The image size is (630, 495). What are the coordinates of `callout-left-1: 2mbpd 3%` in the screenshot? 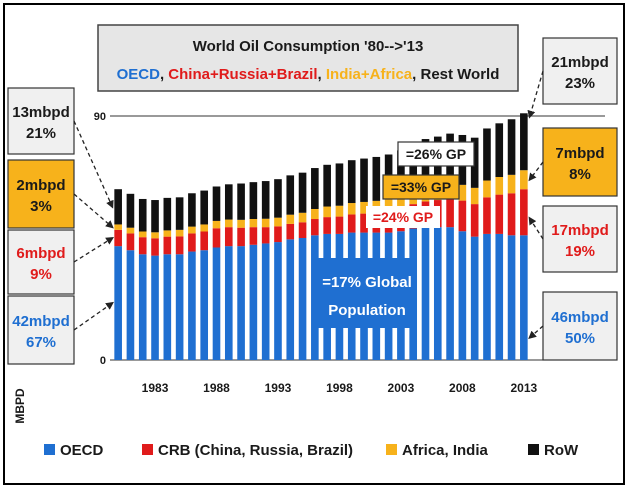 It's located at (41, 194).